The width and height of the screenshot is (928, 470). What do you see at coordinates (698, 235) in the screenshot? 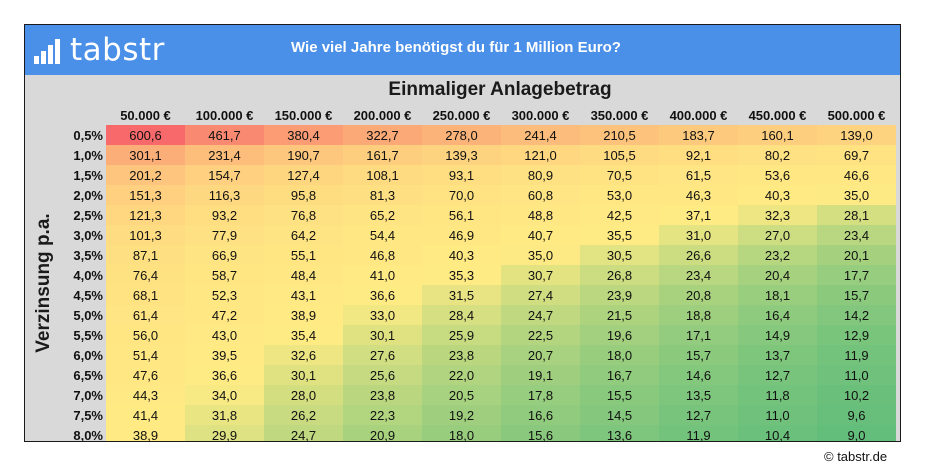
I see `heatmap-cell: 31,0` at bounding box center [698, 235].